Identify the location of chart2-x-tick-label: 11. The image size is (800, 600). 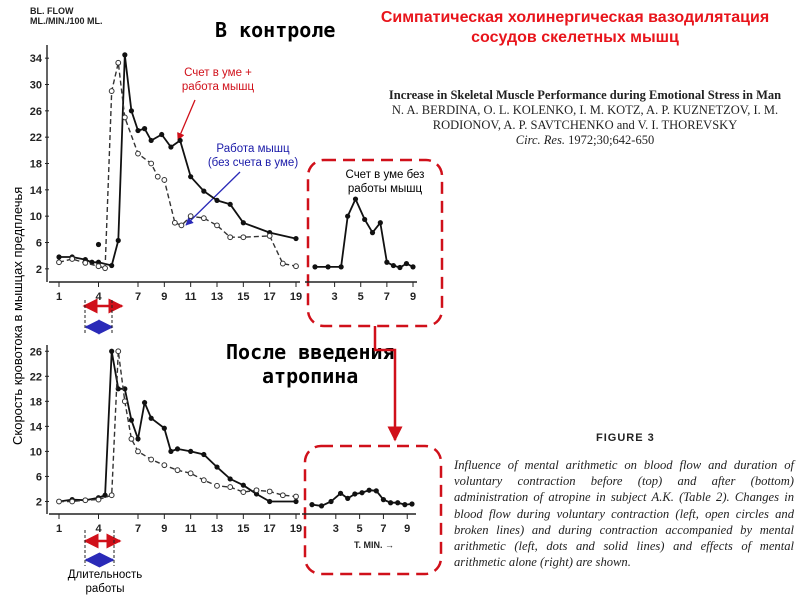
(191, 529).